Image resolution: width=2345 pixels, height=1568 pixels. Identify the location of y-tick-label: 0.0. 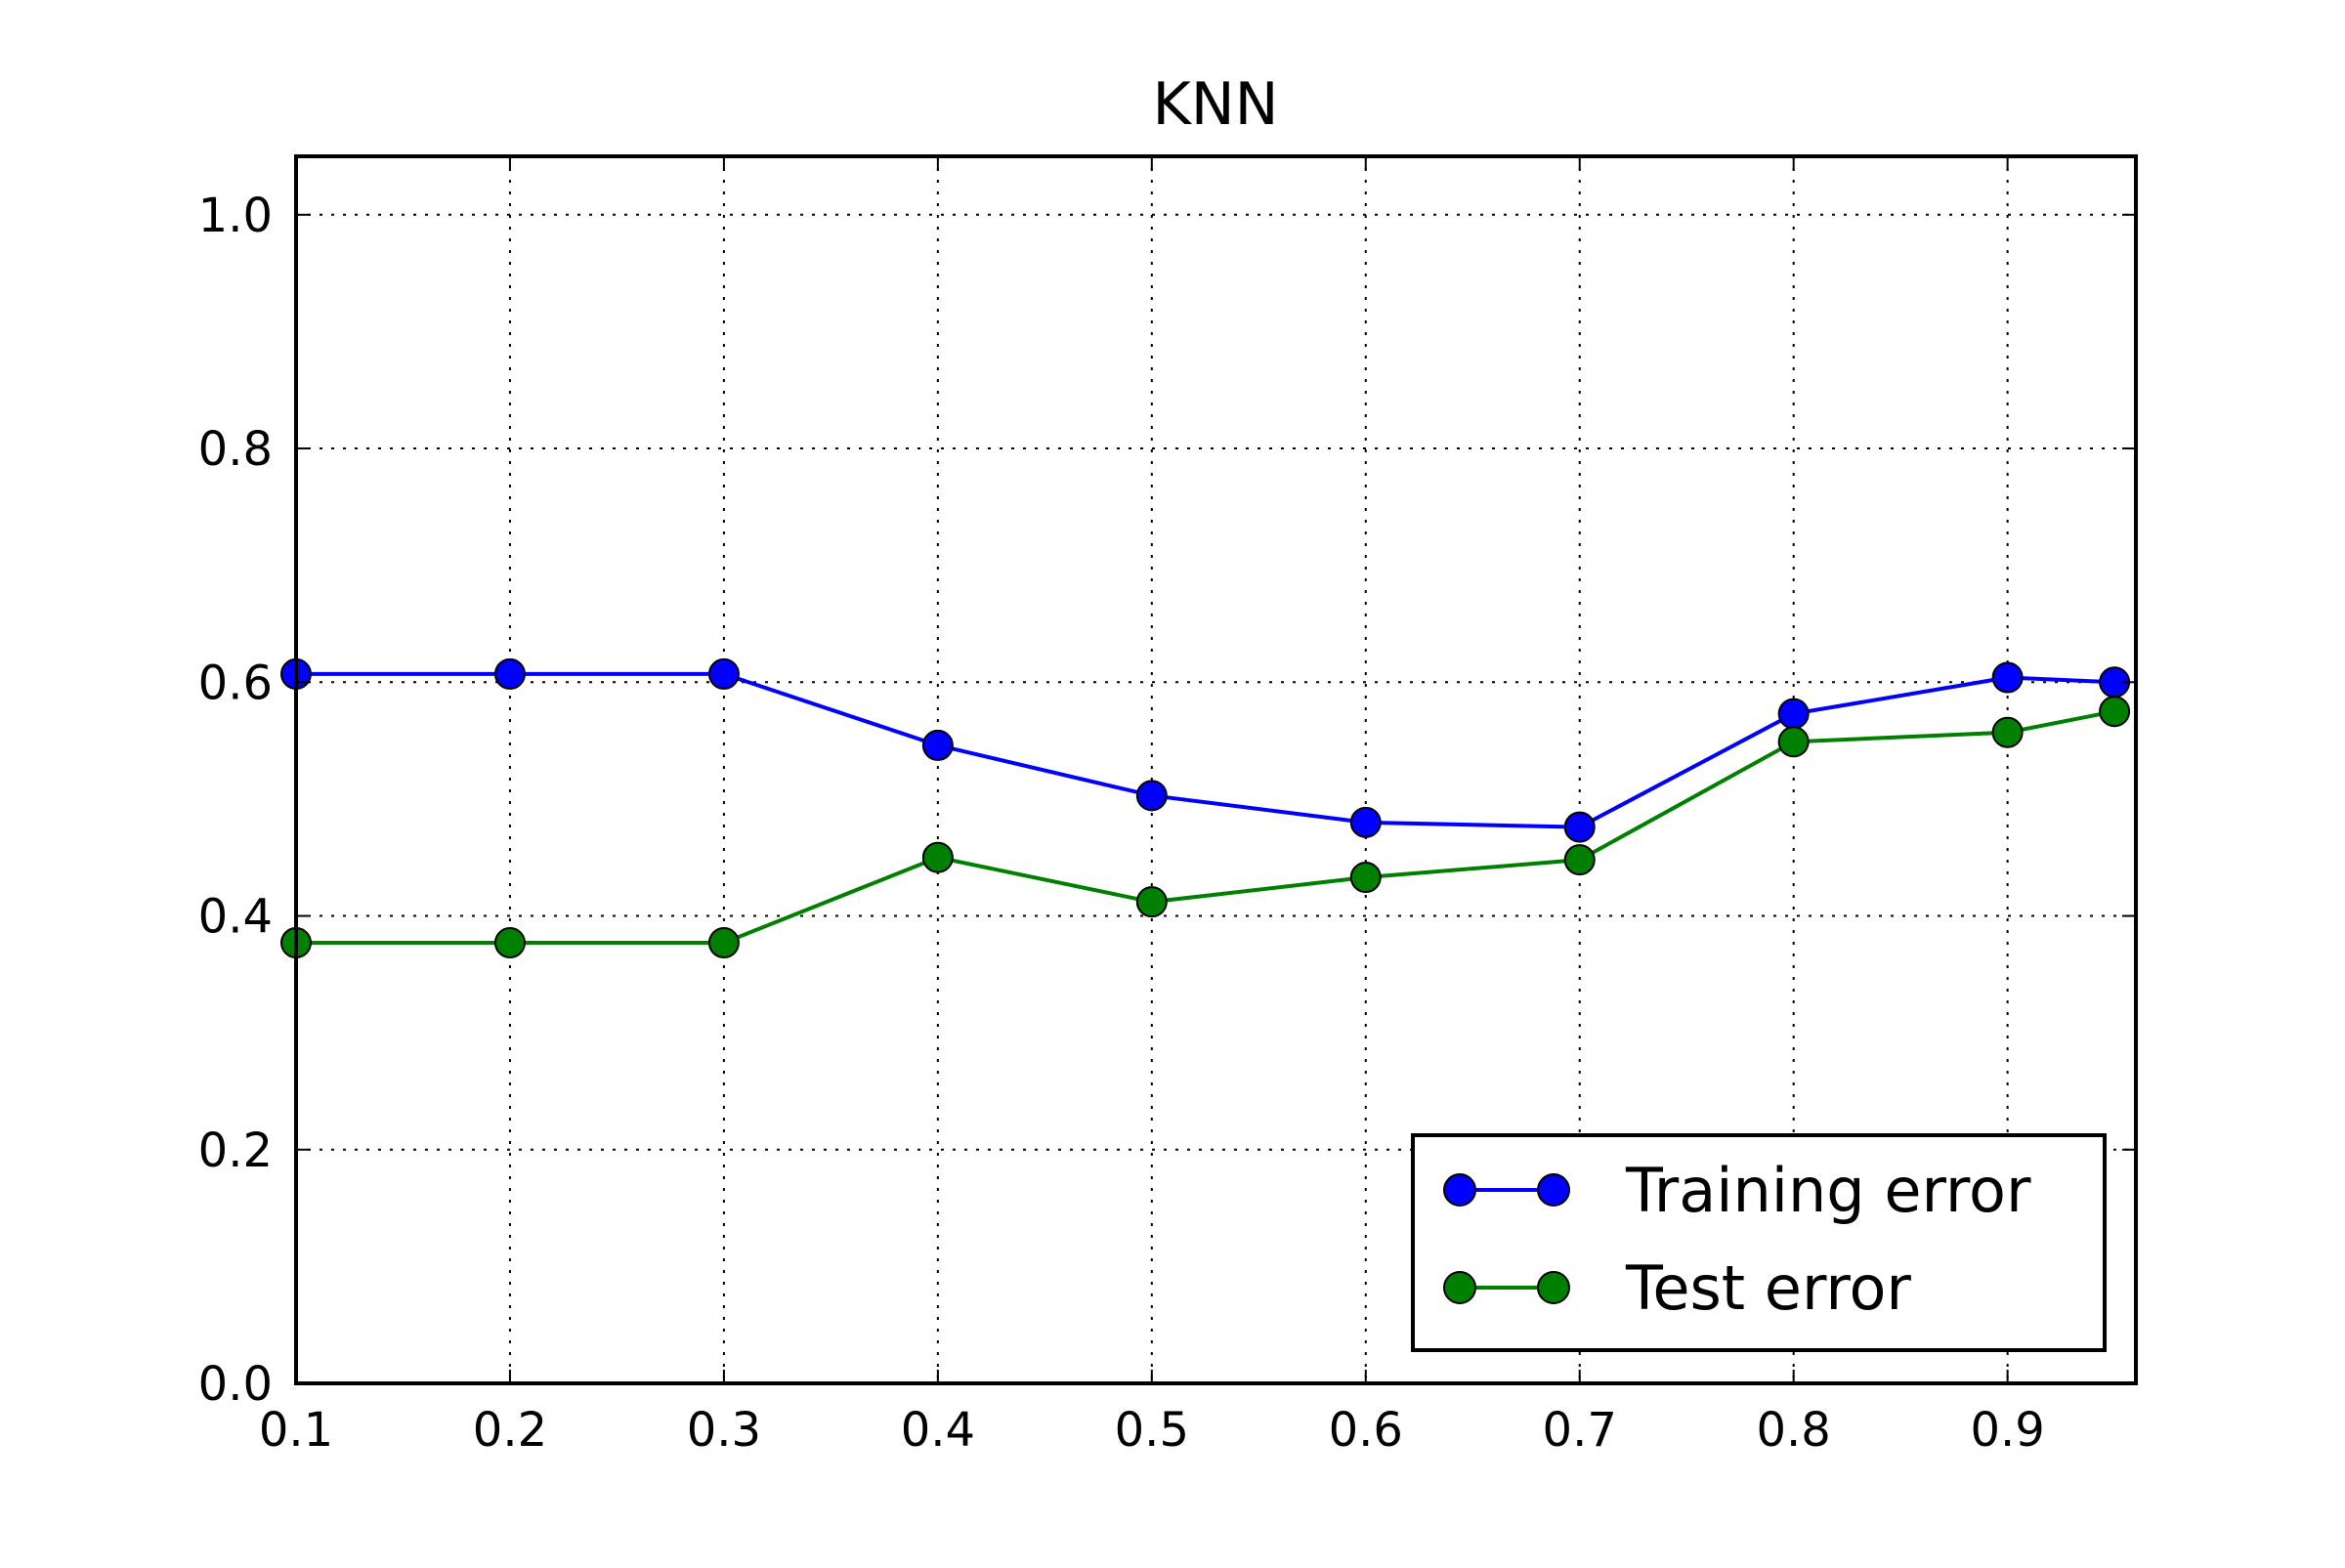
(236, 1384).